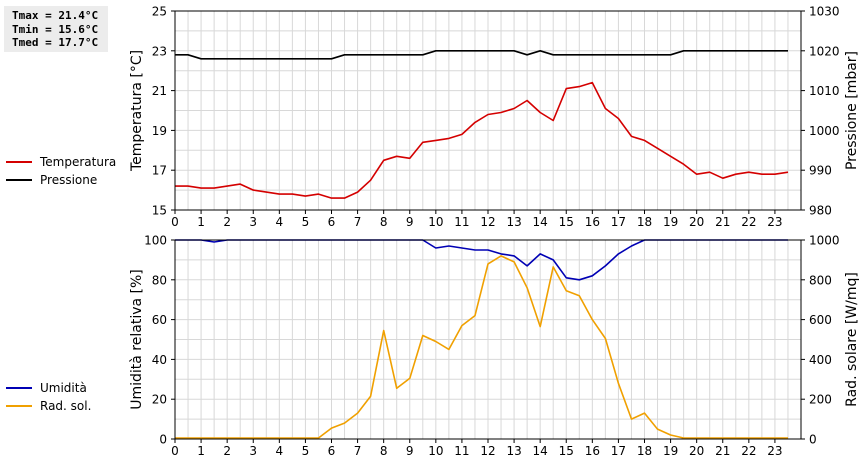 Image resolution: width=860 pixels, height=460 pixels. Describe the element at coordinates (201, 451) in the screenshot. I see `x-tick-label-bottom: 1` at that location.